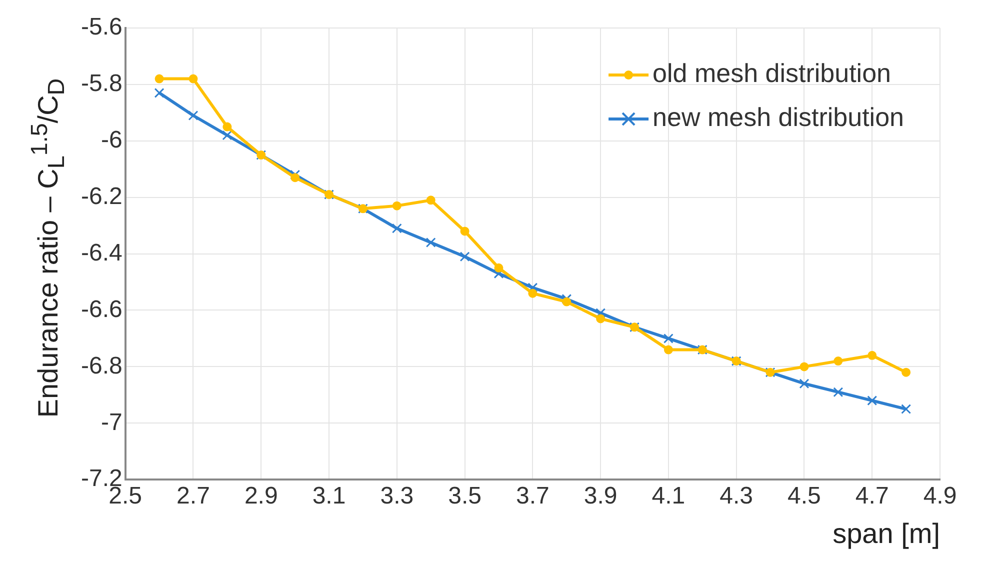 This screenshot has width=988, height=570. Describe the element at coordinates (601, 496) in the screenshot. I see `x-tick-label: 3.9` at that location.